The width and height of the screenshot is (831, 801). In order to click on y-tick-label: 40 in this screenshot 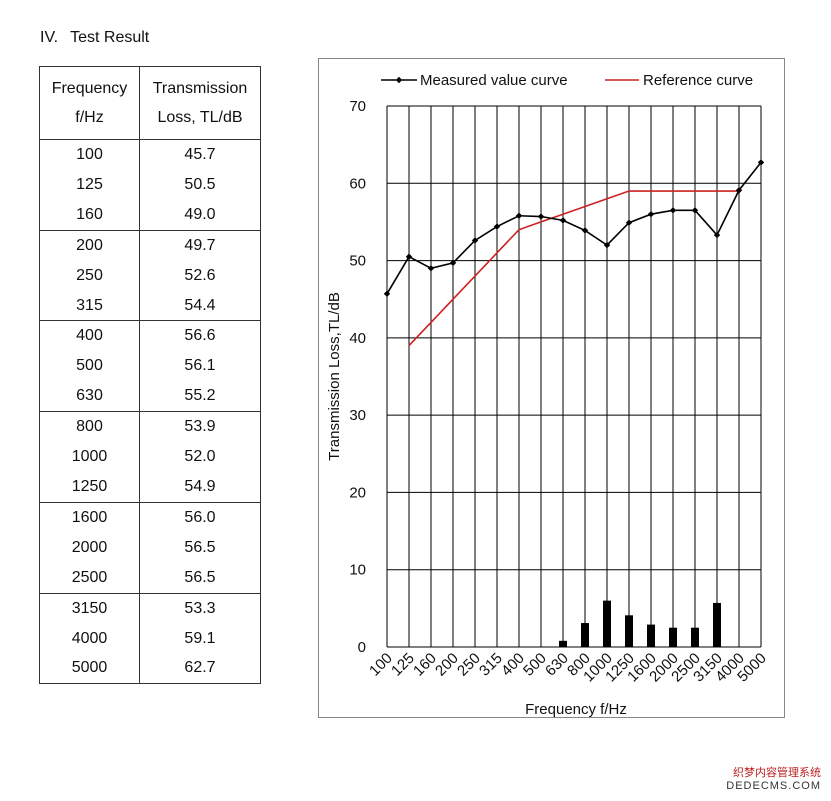, I will do `click(357, 338)`.